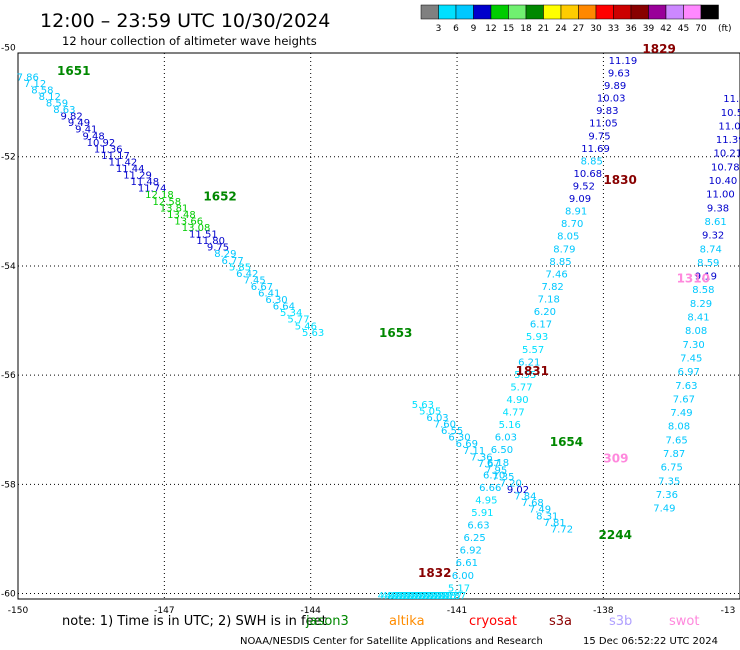 This screenshot has height=650, width=740. I want to click on swh-value: 11.44, so click(130, 169).